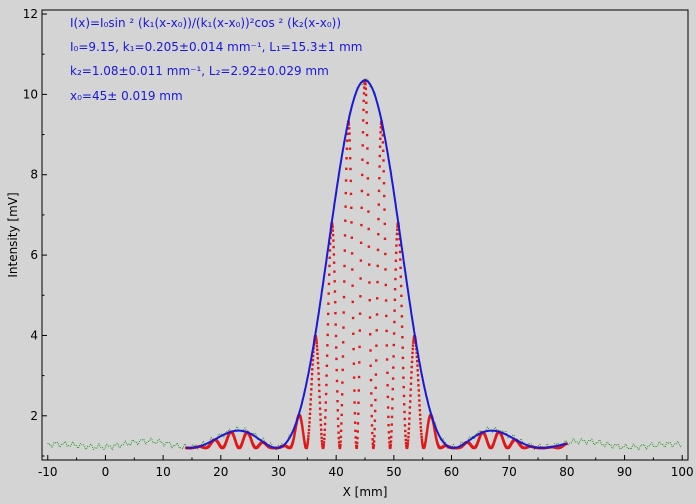 This screenshot has height=504, width=696. Describe the element at coordinates (126, 96) in the screenshot. I see `annotation-params-3: x₀=45± 0.019 mm` at that location.